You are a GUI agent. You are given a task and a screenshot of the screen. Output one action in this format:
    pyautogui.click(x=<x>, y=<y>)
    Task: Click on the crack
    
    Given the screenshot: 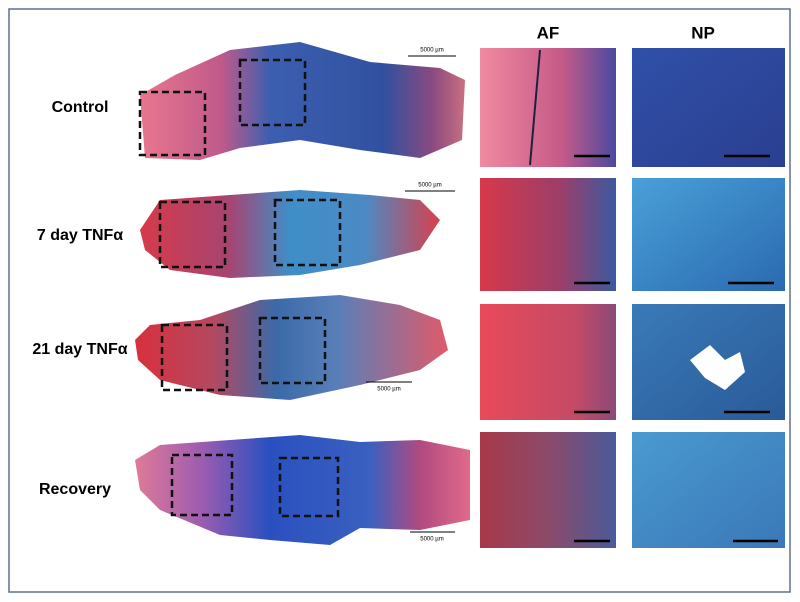 What is the action you would take?
    pyautogui.click(x=535, y=107)
    